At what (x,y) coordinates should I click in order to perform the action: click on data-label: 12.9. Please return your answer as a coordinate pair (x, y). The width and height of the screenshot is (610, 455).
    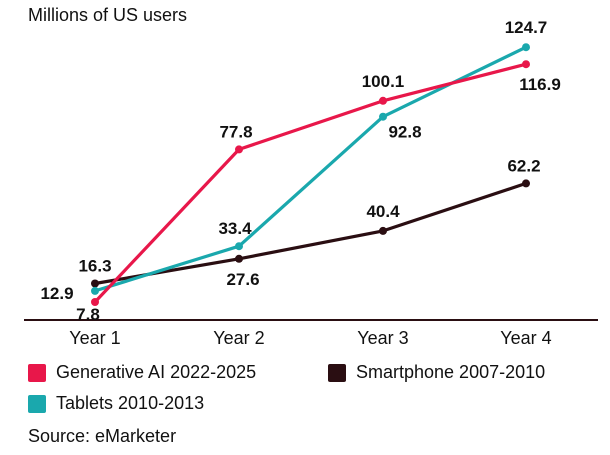
    Looking at the image, I should click on (56, 293).